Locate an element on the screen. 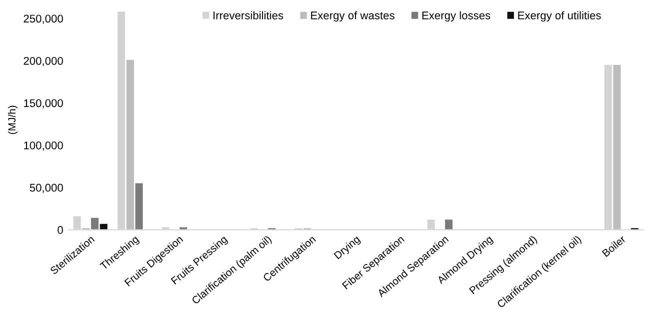 This screenshot has height=333, width=650. y-tick-label: 200,000 is located at coordinates (43, 61).